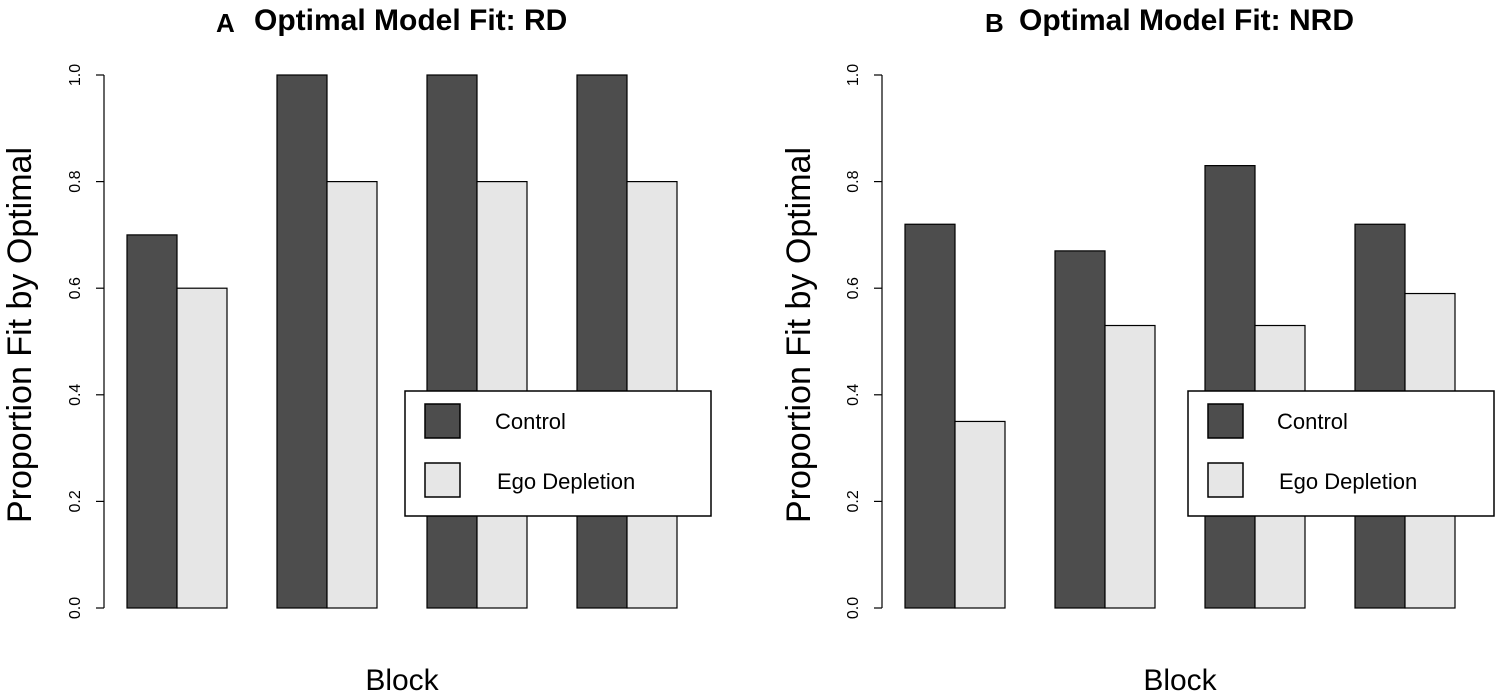 The image size is (1500, 698). Describe the element at coordinates (75, 395) in the screenshot. I see `panel-a-ytick-label-2: 0.4` at that location.